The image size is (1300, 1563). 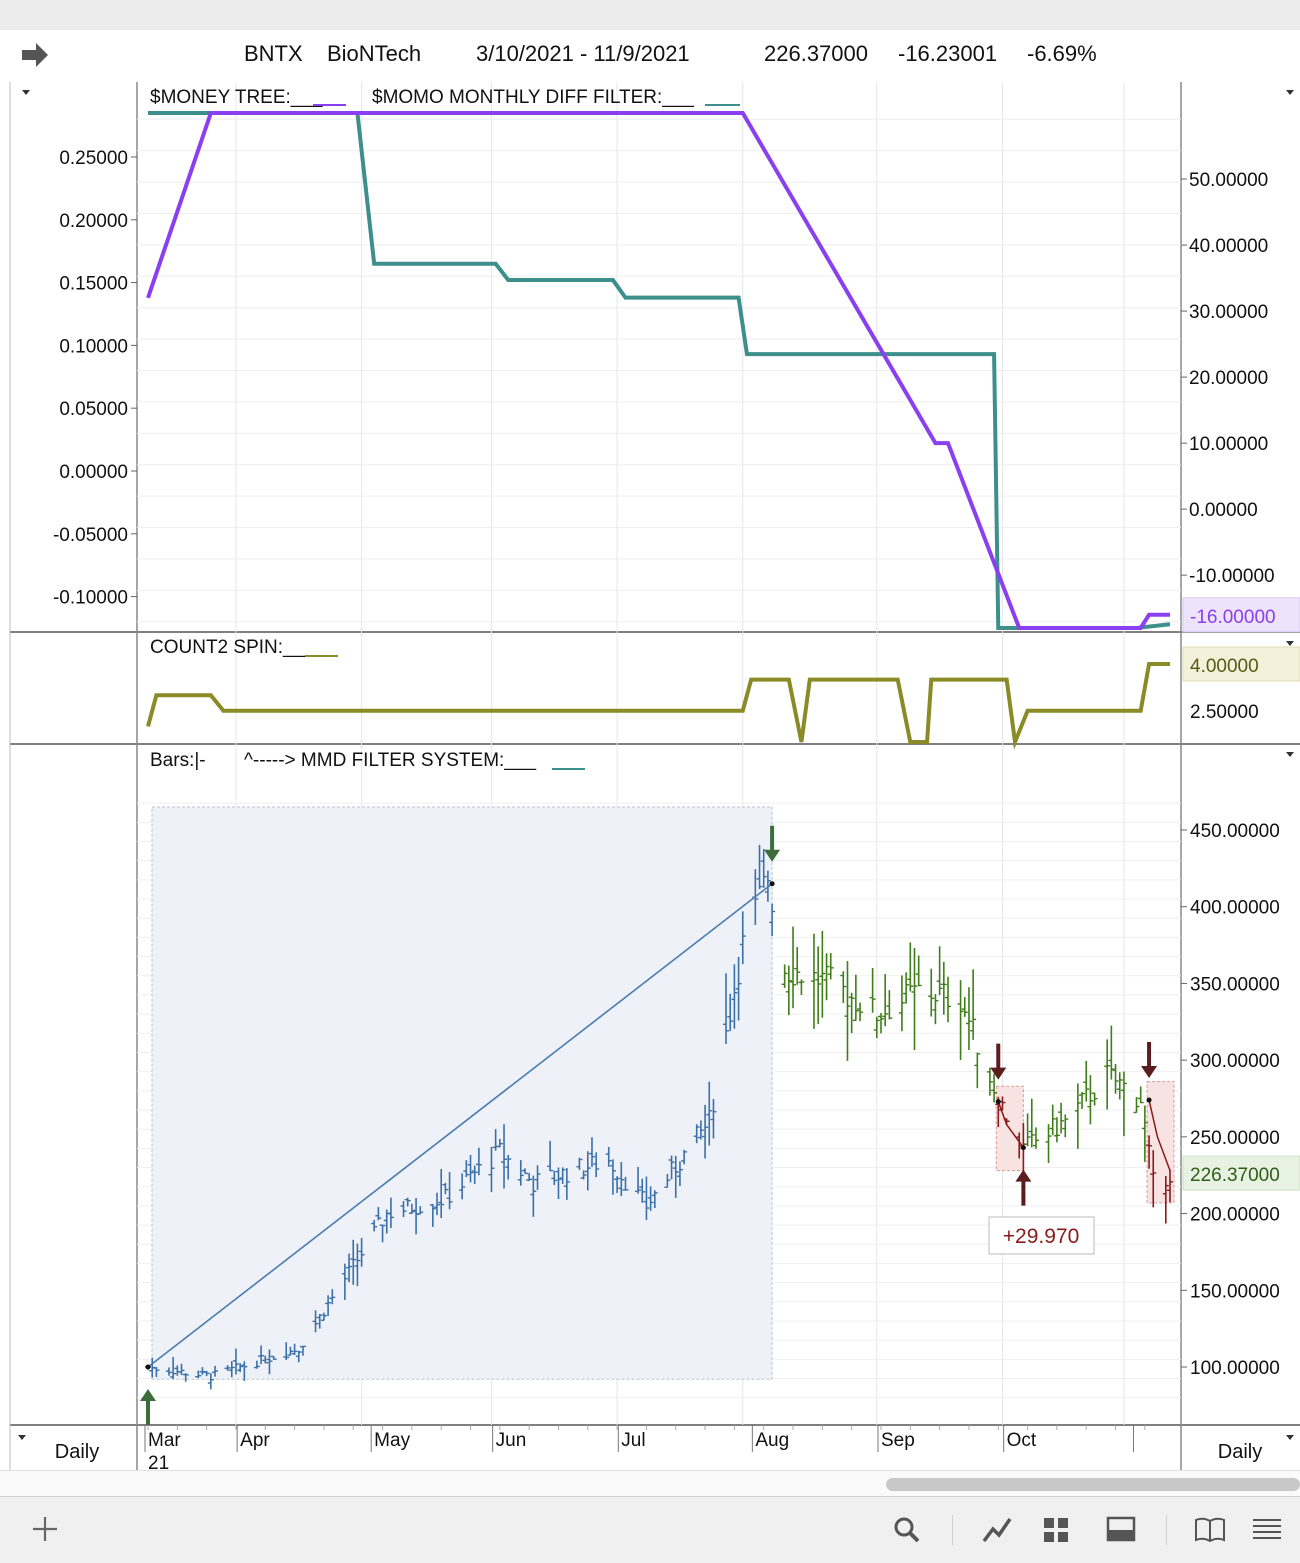 What do you see at coordinates (1235, 1061) in the screenshot?
I see `right-axis-tick-label: 300.00000` at bounding box center [1235, 1061].